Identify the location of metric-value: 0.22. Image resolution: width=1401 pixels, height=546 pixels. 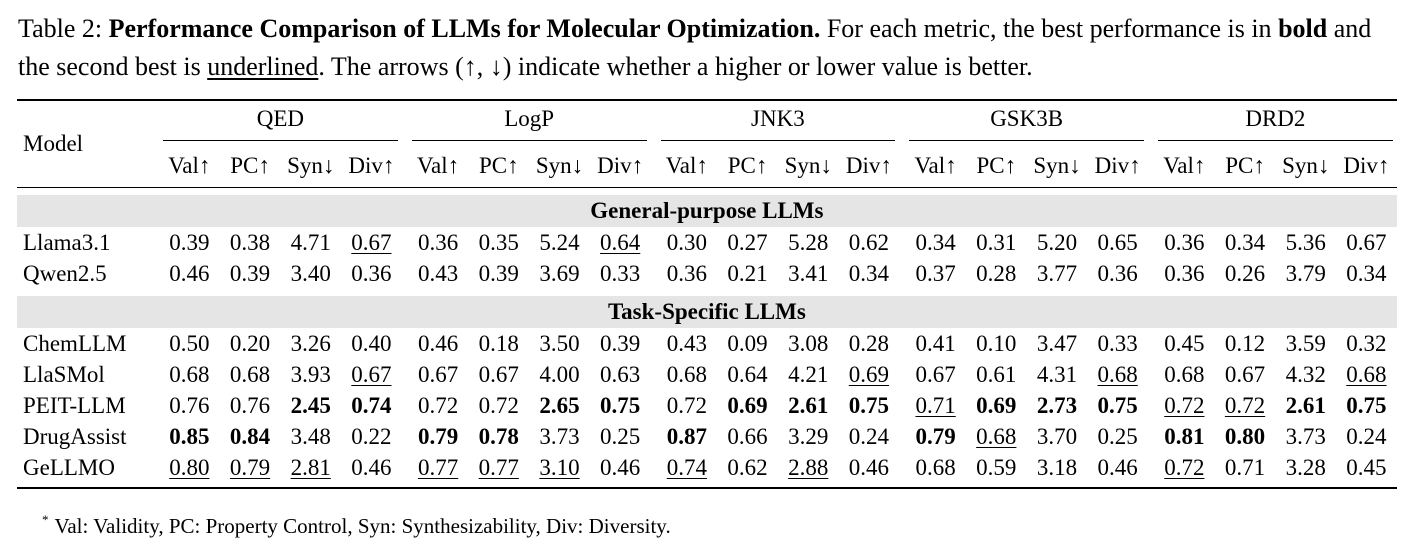
(371, 436).